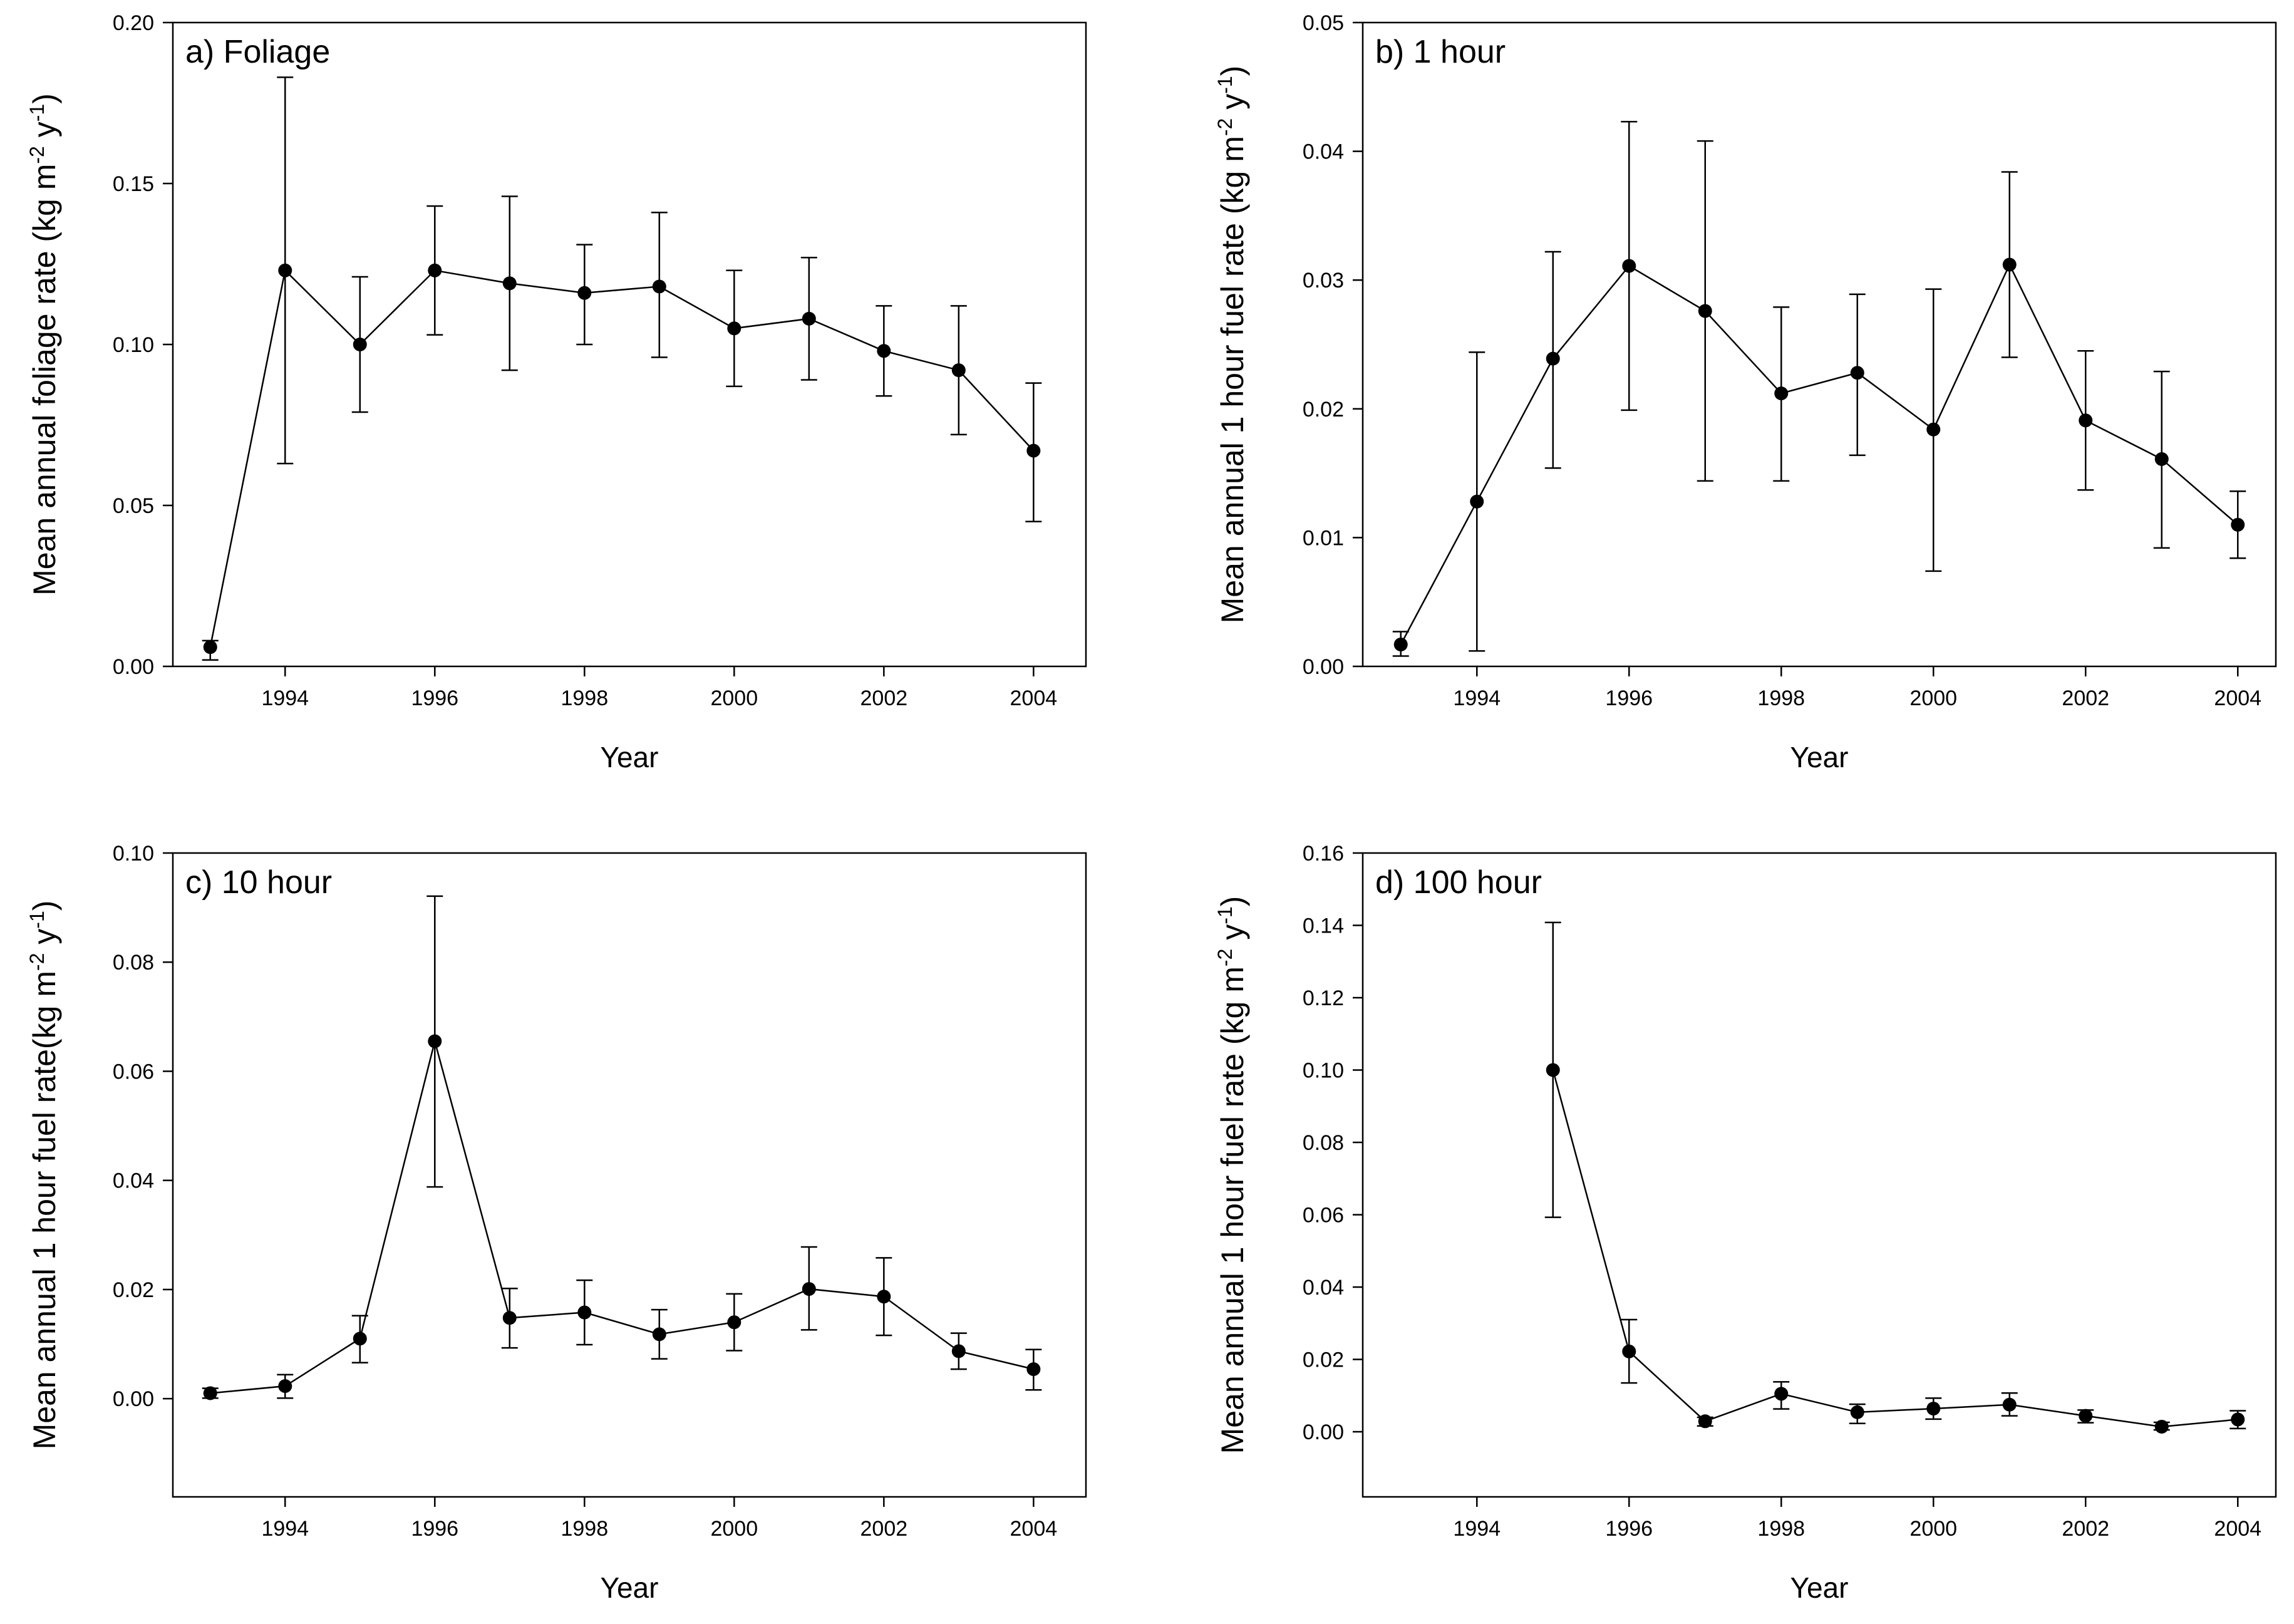 This screenshot has width=2294, height=1624. What do you see at coordinates (1441, 52) in the screenshot?
I see `panel-label: b) 1 hour` at bounding box center [1441, 52].